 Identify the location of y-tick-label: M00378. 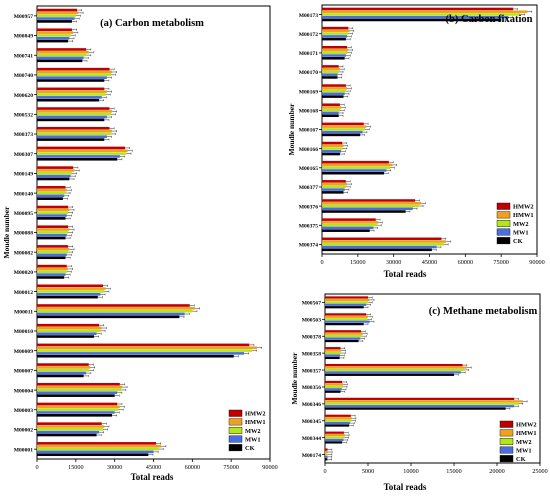
(311, 337).